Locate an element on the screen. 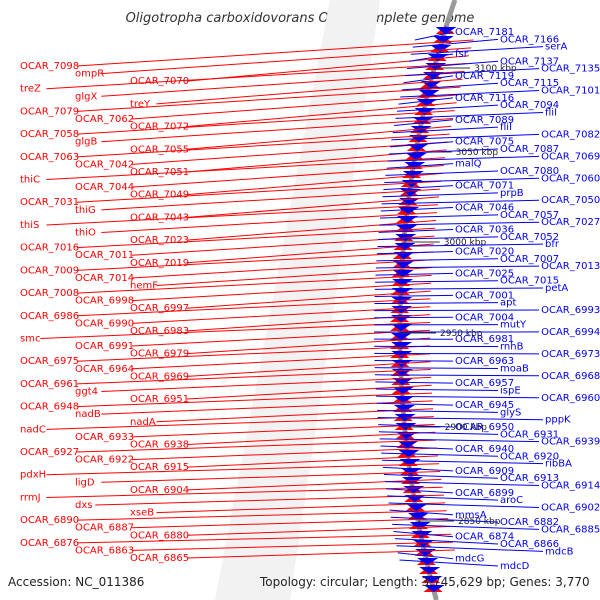  gene-label-right: OCAR_6993 is located at coordinates (570, 310).